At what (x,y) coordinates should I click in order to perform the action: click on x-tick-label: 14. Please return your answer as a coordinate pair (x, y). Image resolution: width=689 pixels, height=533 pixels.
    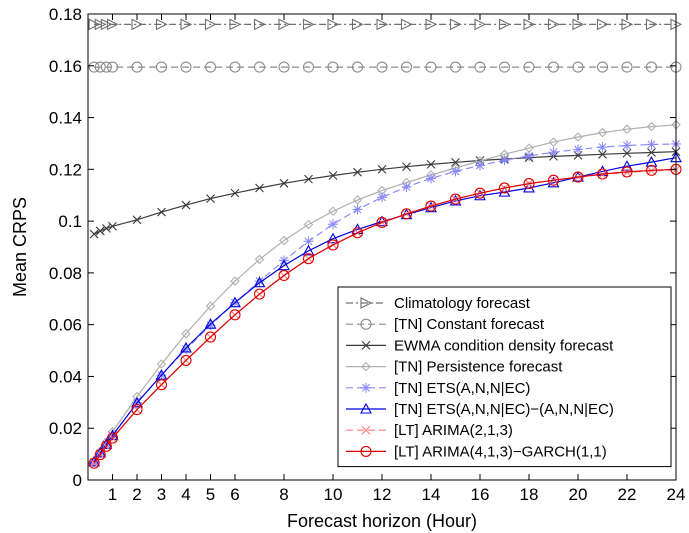
    Looking at the image, I should click on (431, 494).